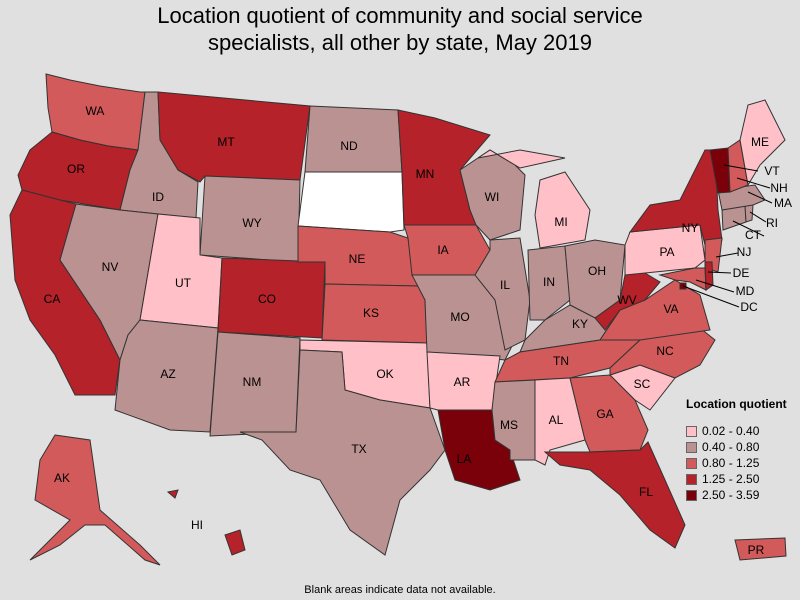 This screenshot has width=800, height=600. I want to click on state-AK, so click(95, 500).